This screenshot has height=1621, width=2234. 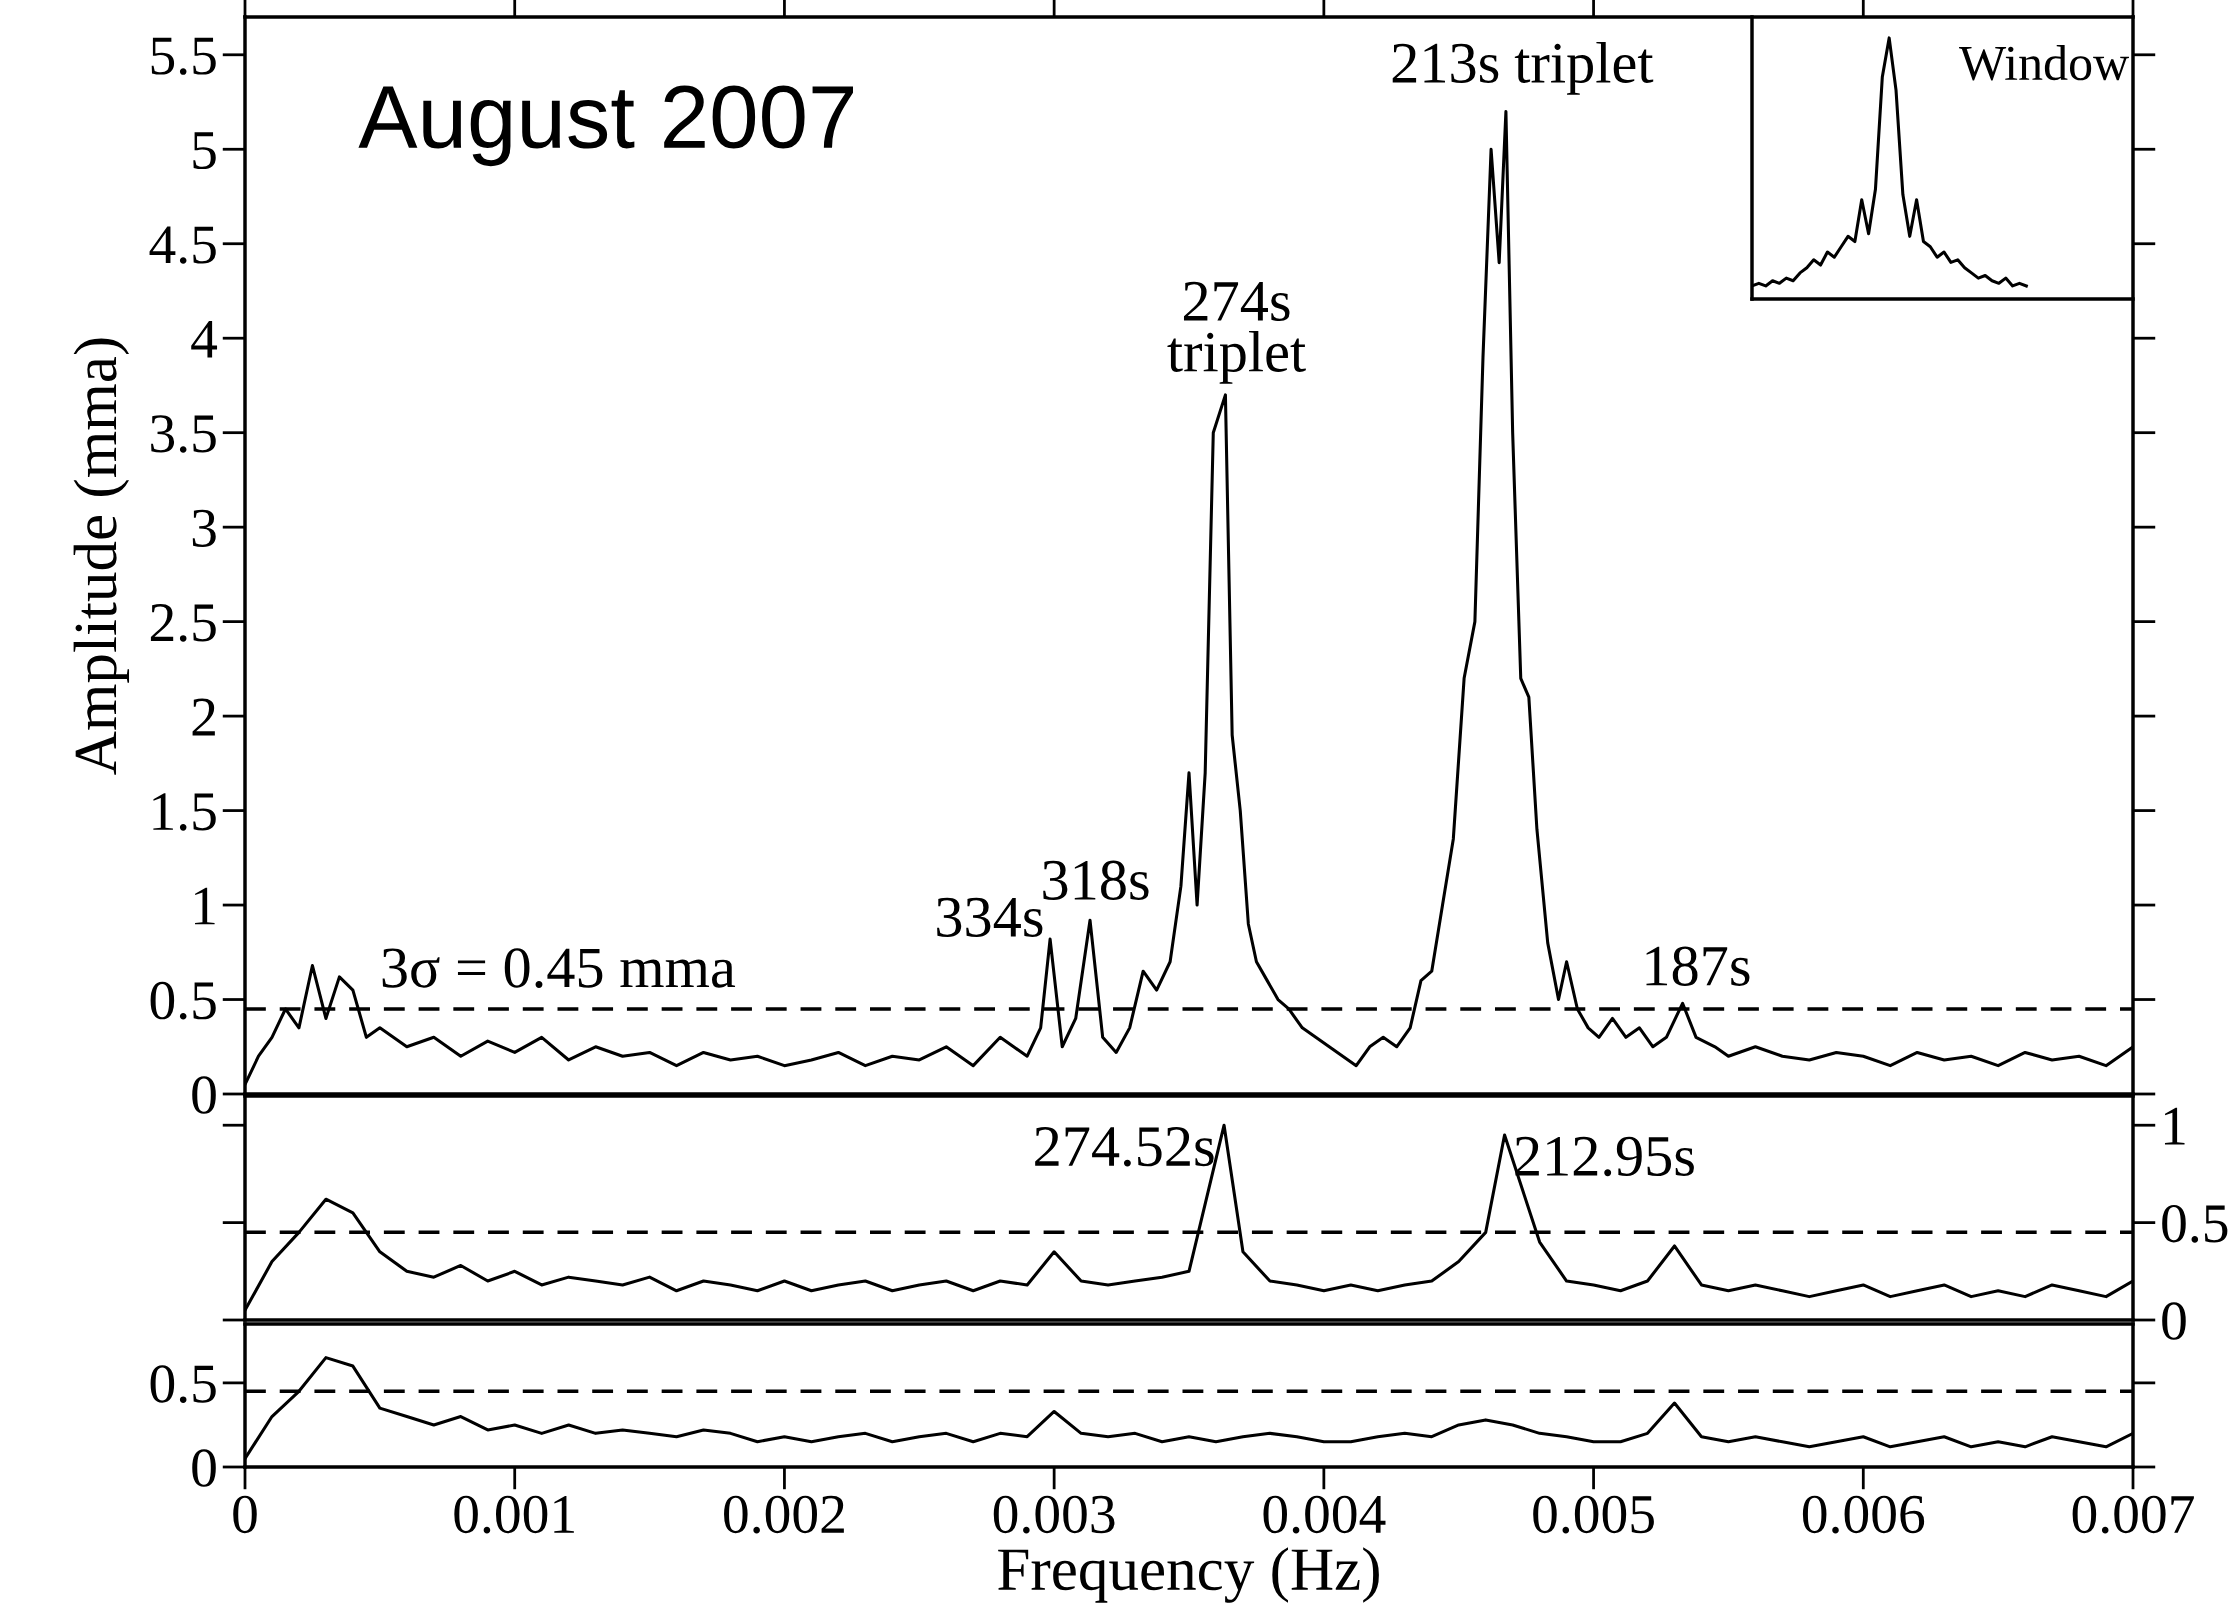 What do you see at coordinates (204, 339) in the screenshot?
I see `y-tick-label: 4` at bounding box center [204, 339].